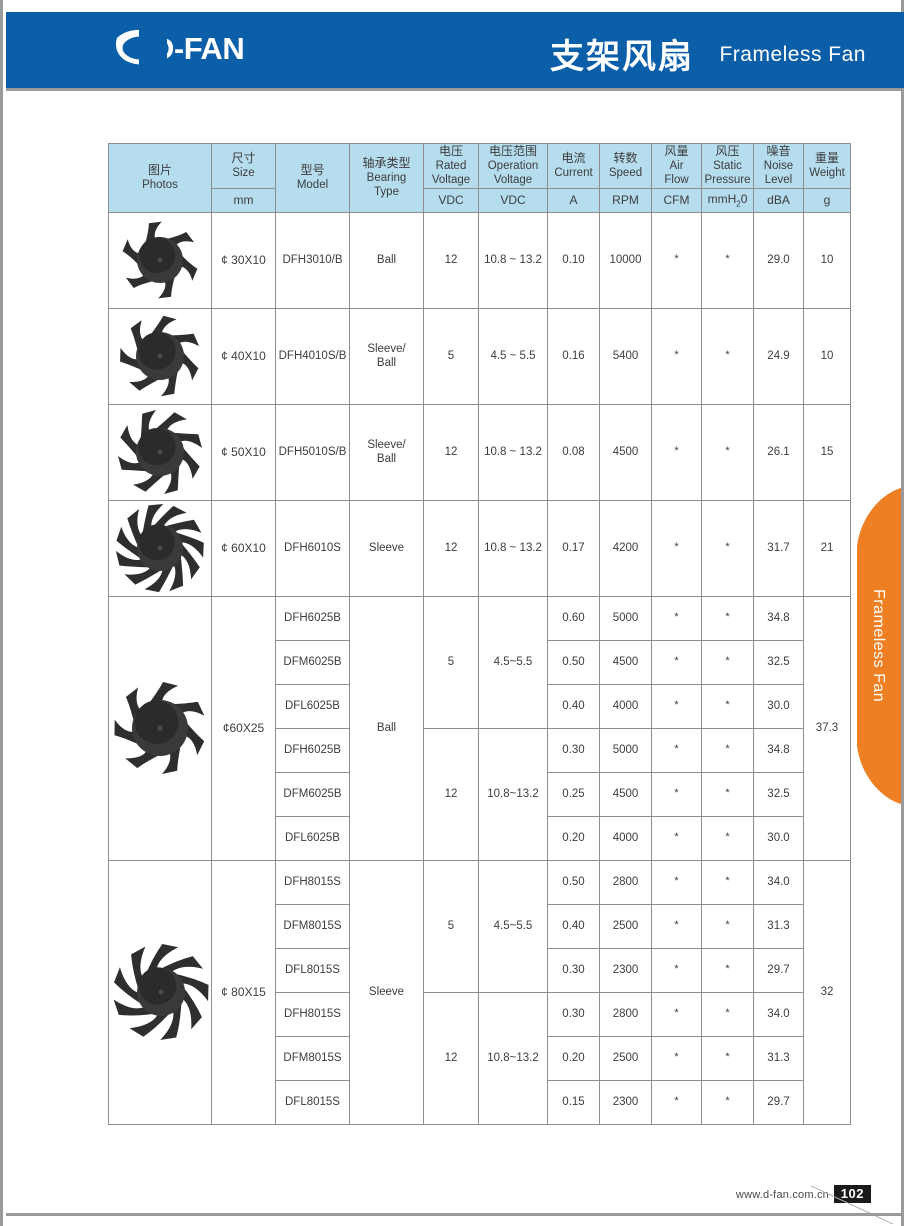  I want to click on cell-current: 0.60, so click(573, 618).